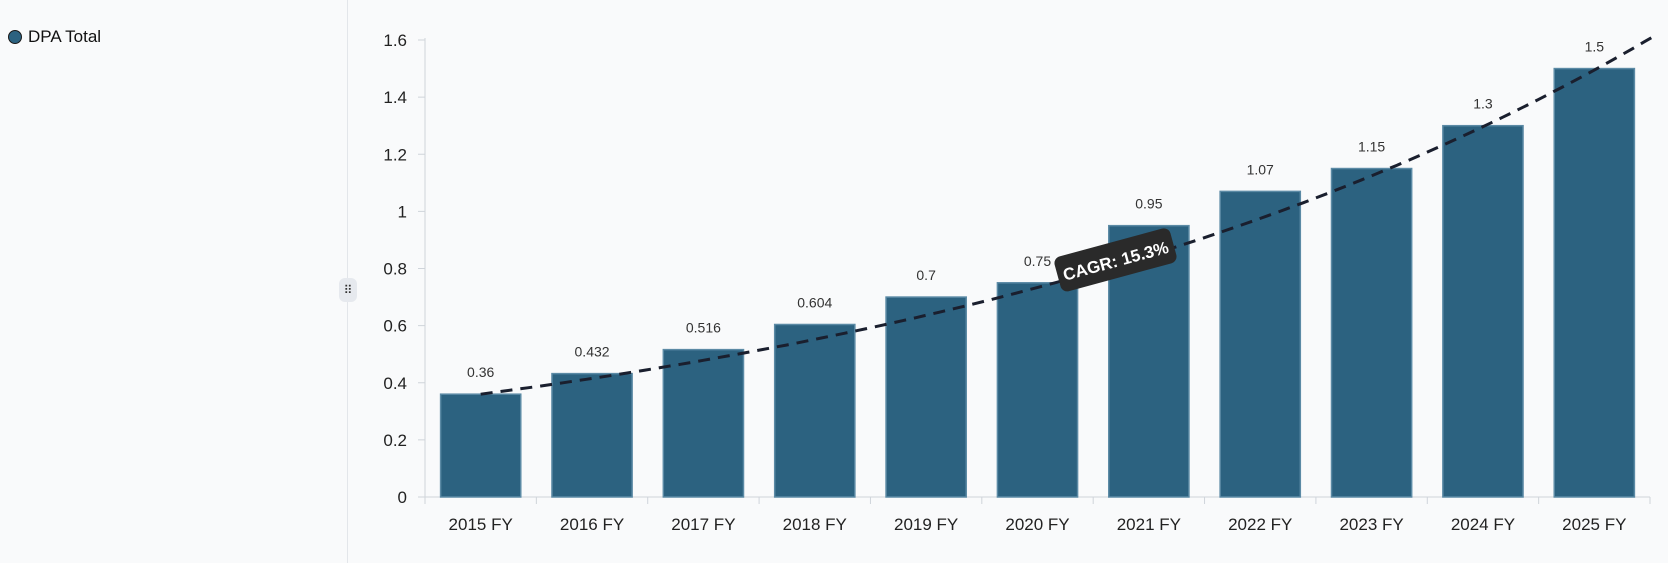 The height and width of the screenshot is (563, 1668). I want to click on bar-data-label: 0.516, so click(703, 328).